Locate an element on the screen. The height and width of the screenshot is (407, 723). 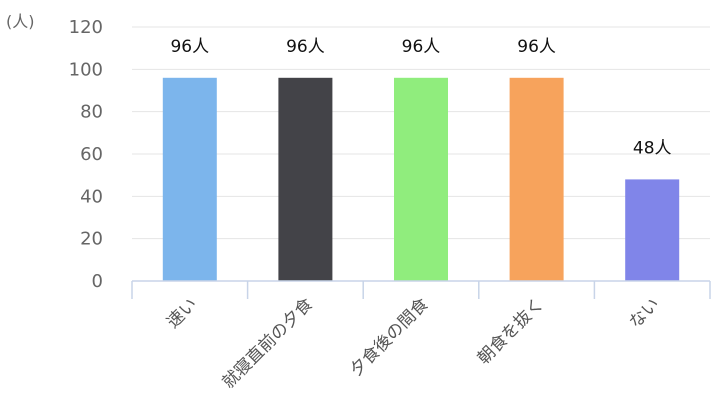
category-label-4: 朝食を抜く is located at coordinates (511, 331).